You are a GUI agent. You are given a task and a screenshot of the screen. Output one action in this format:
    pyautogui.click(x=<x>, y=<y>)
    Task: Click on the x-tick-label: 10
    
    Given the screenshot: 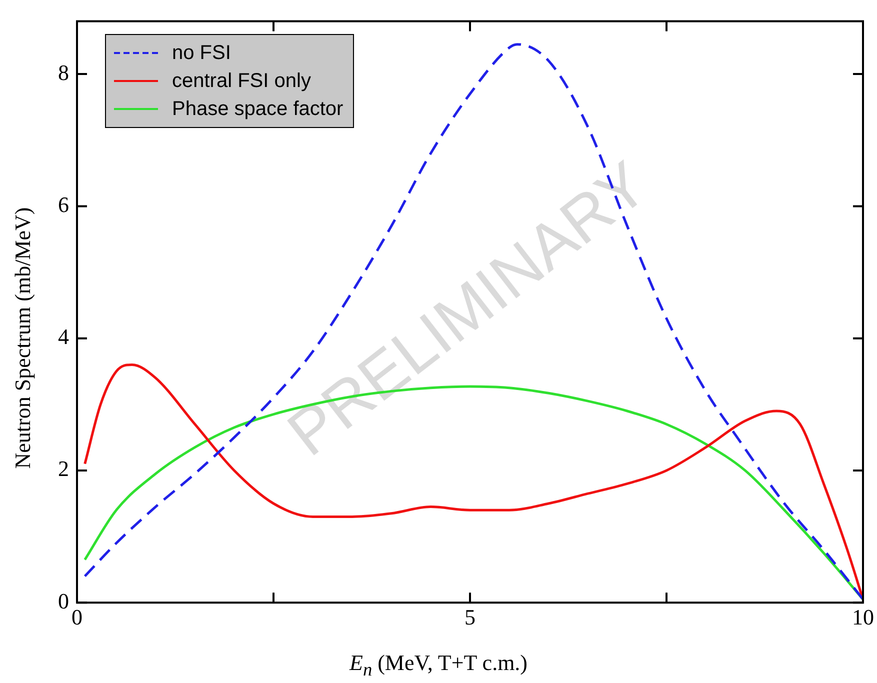 What is the action you would take?
    pyautogui.click(x=863, y=617)
    